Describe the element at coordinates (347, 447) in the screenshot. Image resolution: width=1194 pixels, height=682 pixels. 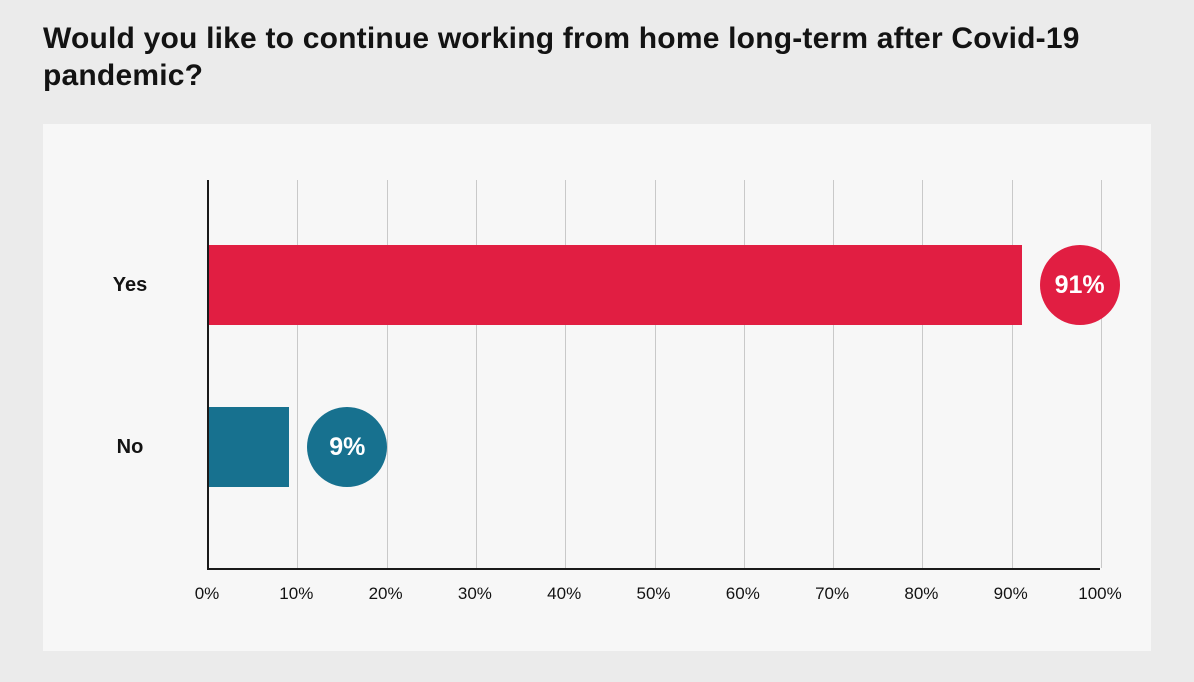
I see `value-badge-no: 9%` at that location.